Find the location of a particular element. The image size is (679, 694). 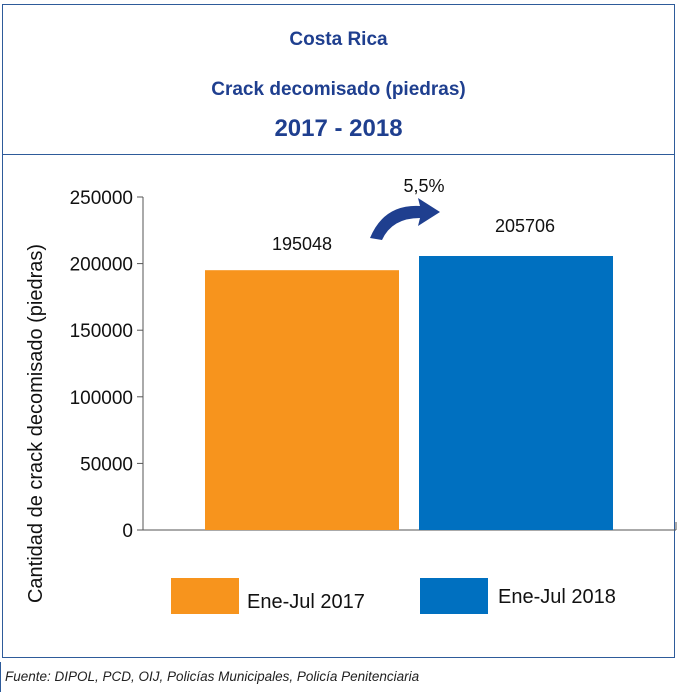

y-tick-label: 250000 is located at coordinates (101, 198).